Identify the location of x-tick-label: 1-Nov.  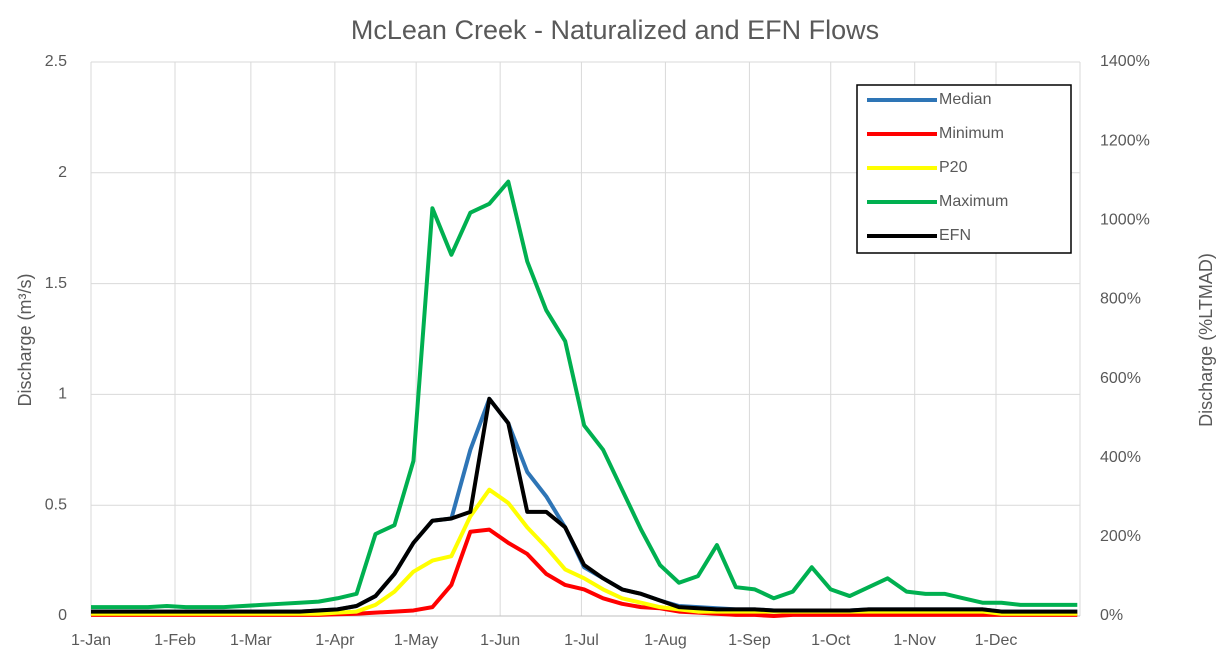
(914, 640).